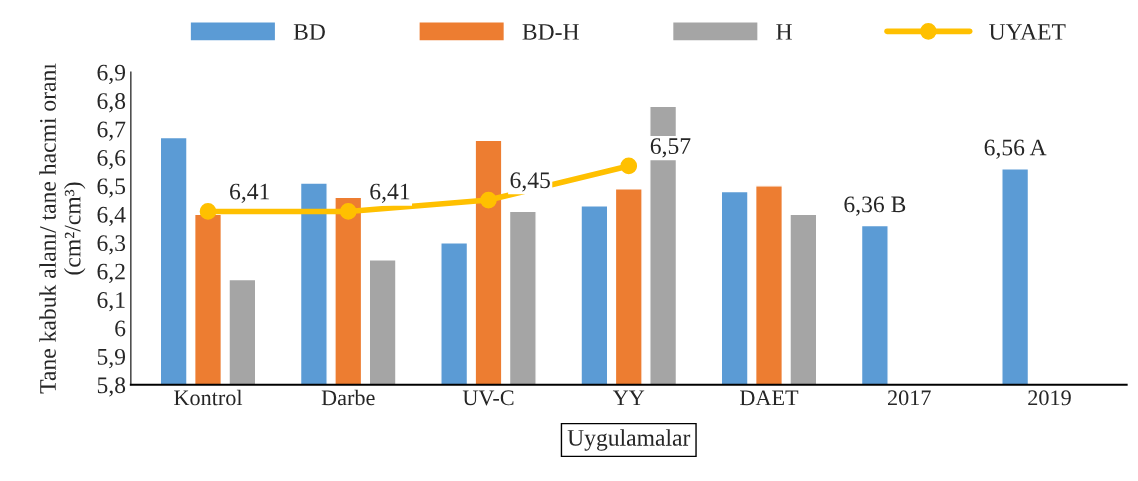 The width and height of the screenshot is (1138, 481). What do you see at coordinates (628, 398) in the screenshot?
I see `x-tick-label: YY` at bounding box center [628, 398].